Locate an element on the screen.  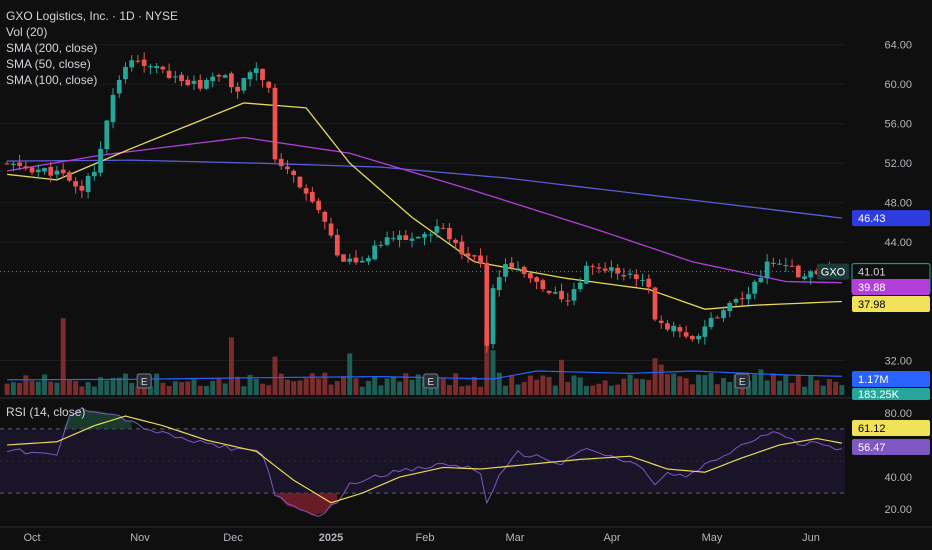
volume-ma-tag: 1.17M is located at coordinates (891, 379).